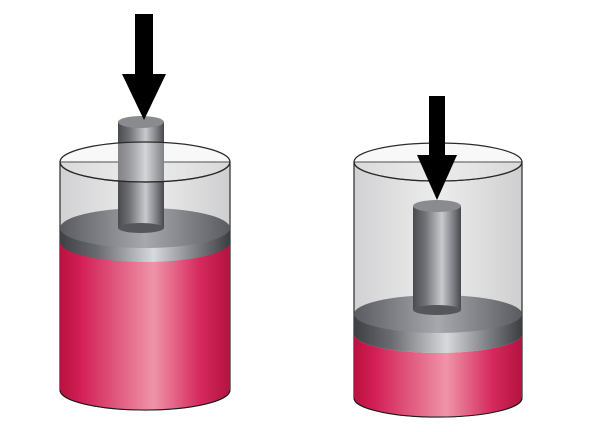 This screenshot has height=432, width=600. Describe the element at coordinates (145, 325) in the screenshot. I see `left-liquid` at that location.